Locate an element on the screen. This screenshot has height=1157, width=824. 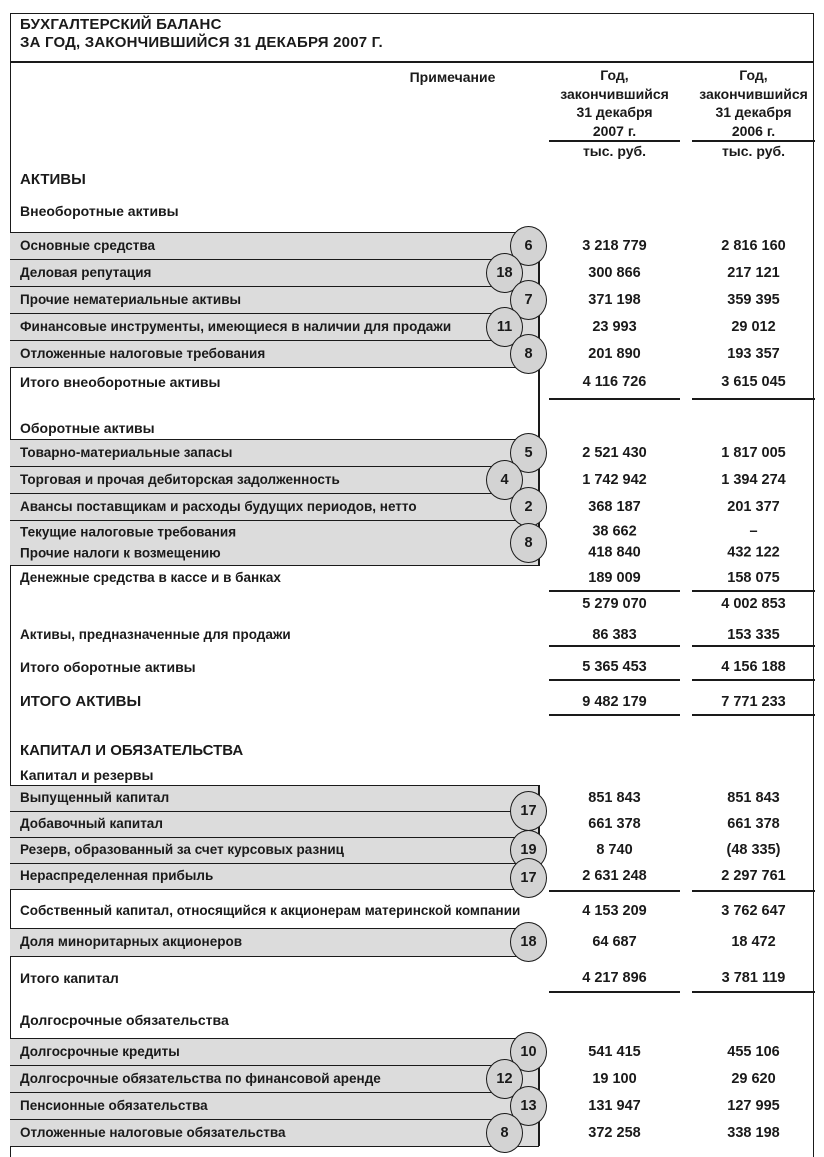
value-2006: 455 106 is located at coordinates (753, 1051).